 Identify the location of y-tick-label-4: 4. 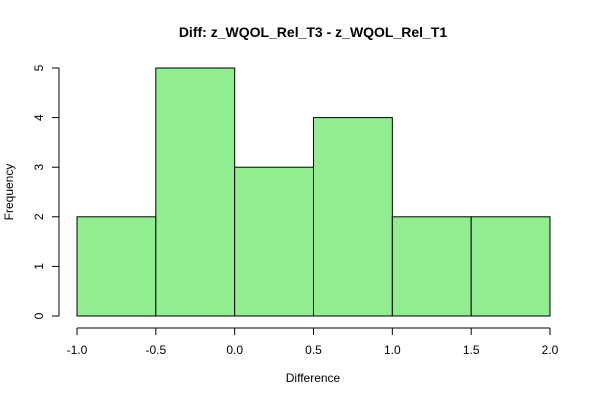
(39, 117).